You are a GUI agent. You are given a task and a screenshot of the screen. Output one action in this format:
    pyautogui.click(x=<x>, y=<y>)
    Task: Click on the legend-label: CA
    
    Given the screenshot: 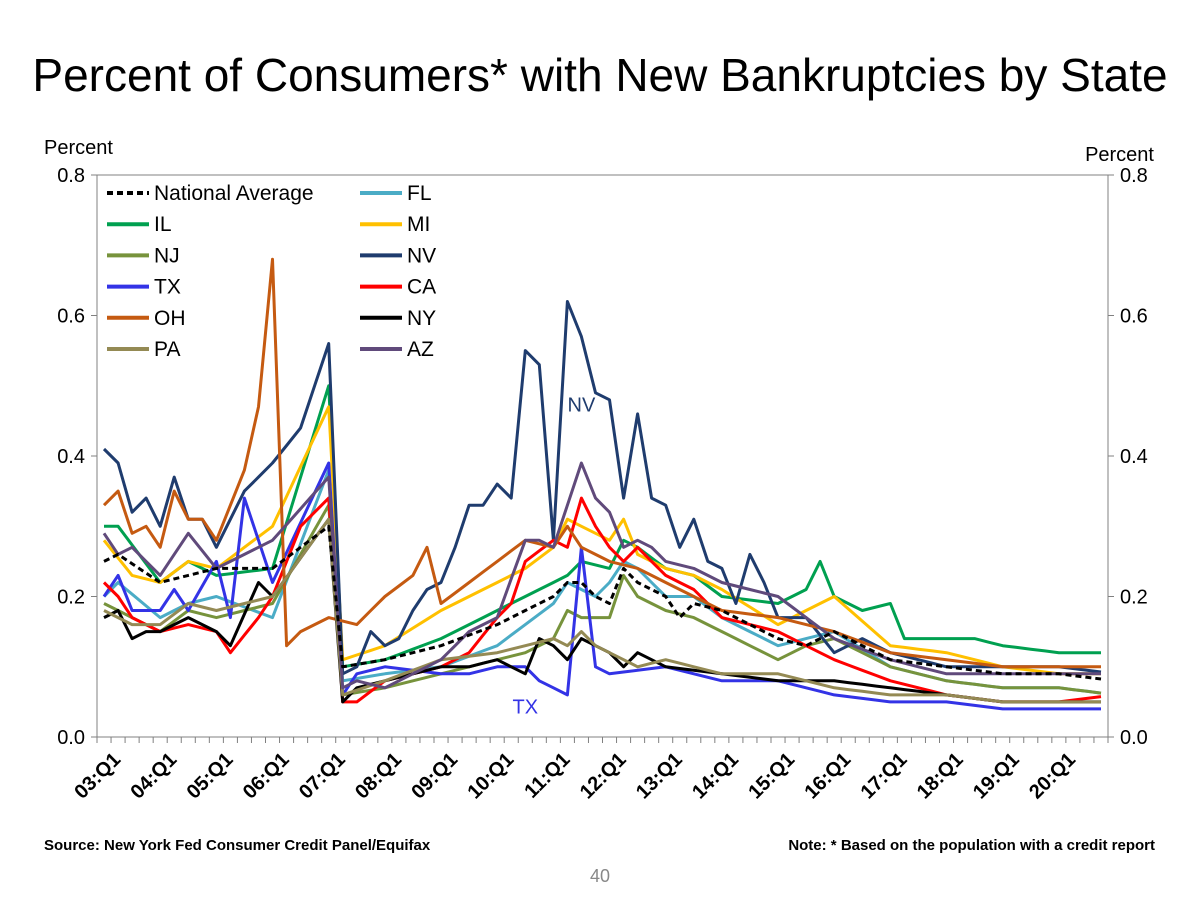 What is the action you would take?
    pyautogui.click(x=421, y=287)
    